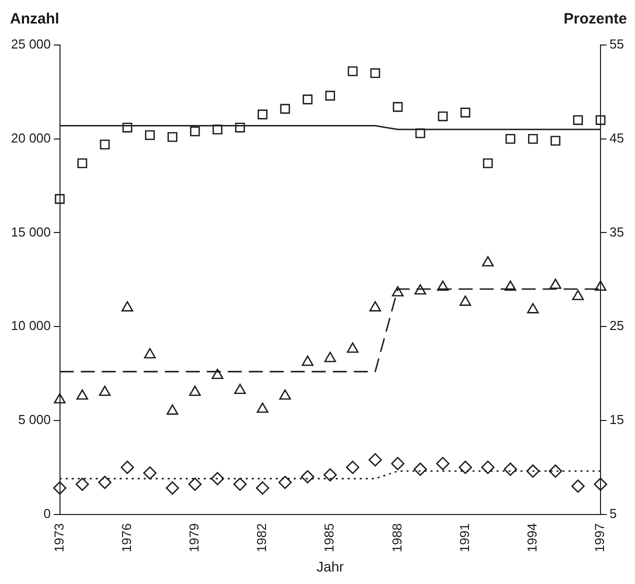  Describe the element at coordinates (617, 232) in the screenshot. I see `y2-tick-label: 35` at that location.